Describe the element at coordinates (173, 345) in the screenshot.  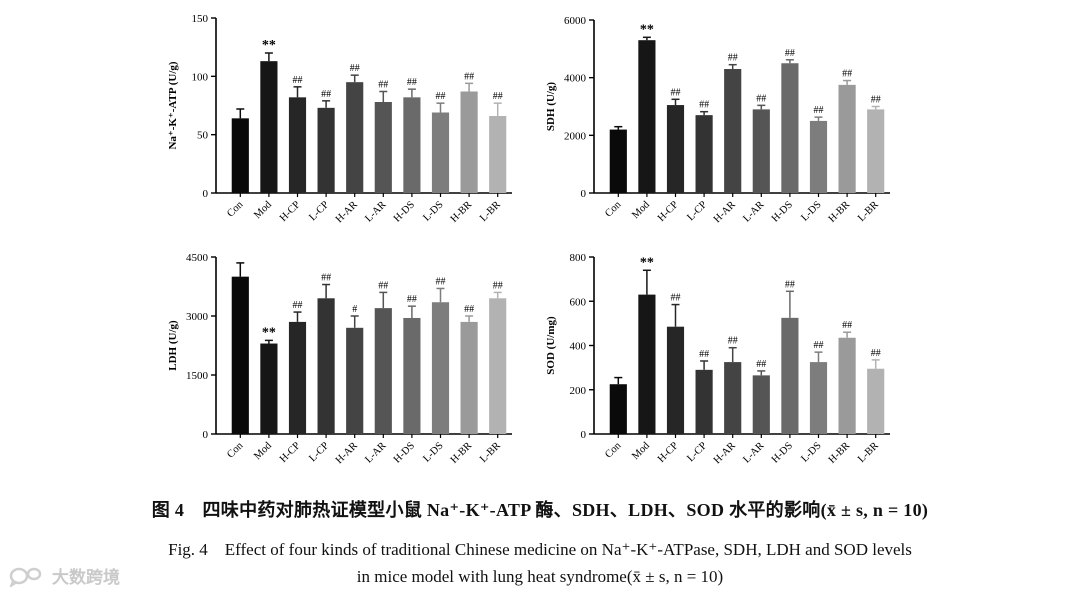
I see `y-axis-label: LDH (U/g)` at that location.